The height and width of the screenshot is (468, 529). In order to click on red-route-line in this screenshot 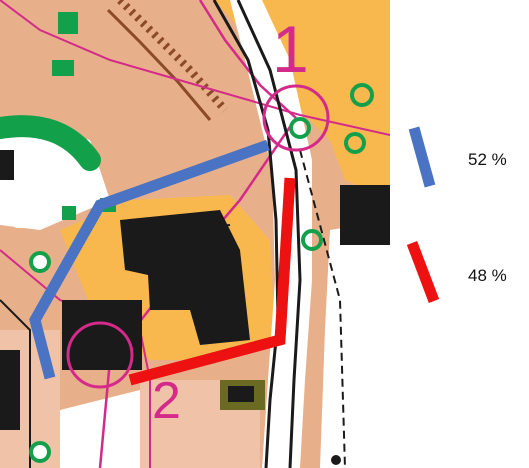, I will do `click(212, 281)`.